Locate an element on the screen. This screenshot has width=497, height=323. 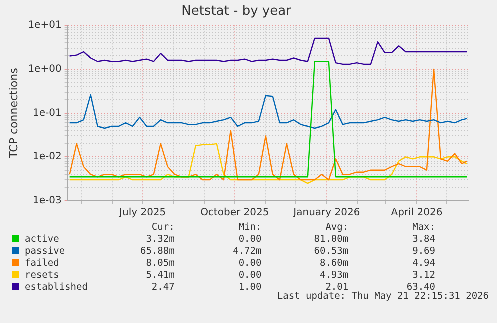
text: 4.93m is located at coordinates (334, 276).